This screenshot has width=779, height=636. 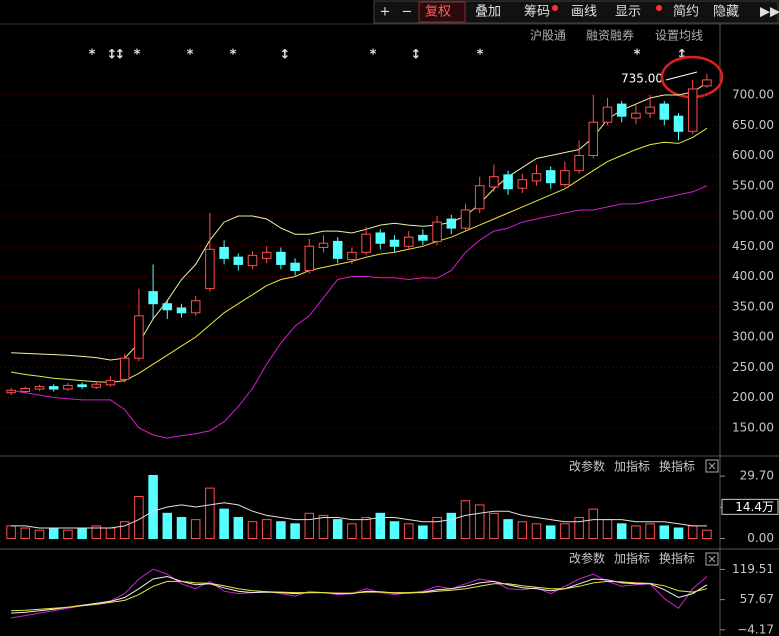 I want to click on y-tick-label: 350.00, so click(x=753, y=306).